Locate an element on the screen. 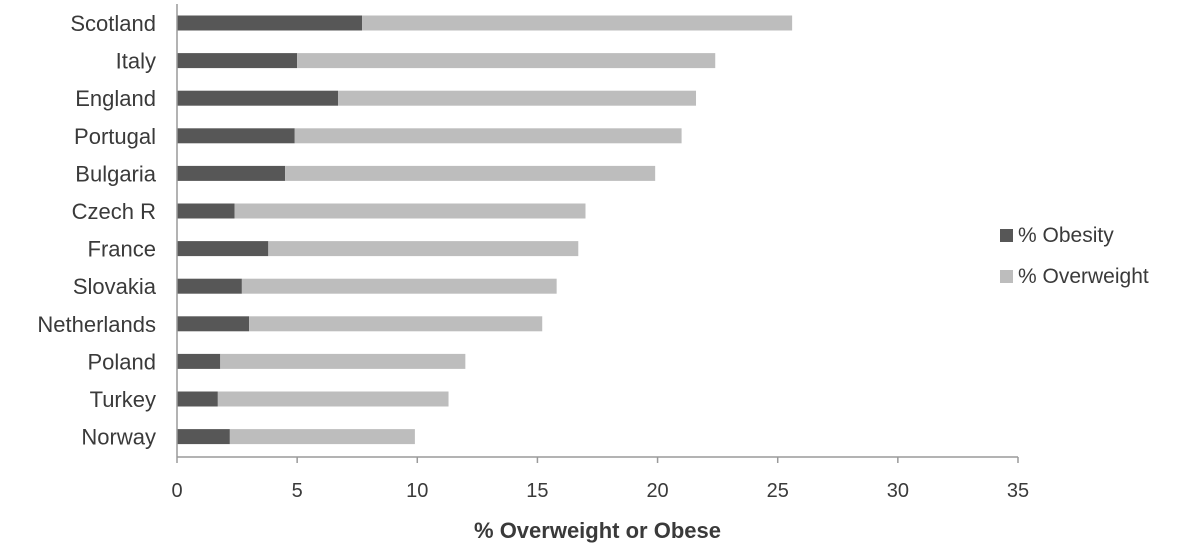  legend-label-overweight: % Overweight is located at coordinates (1083, 276).